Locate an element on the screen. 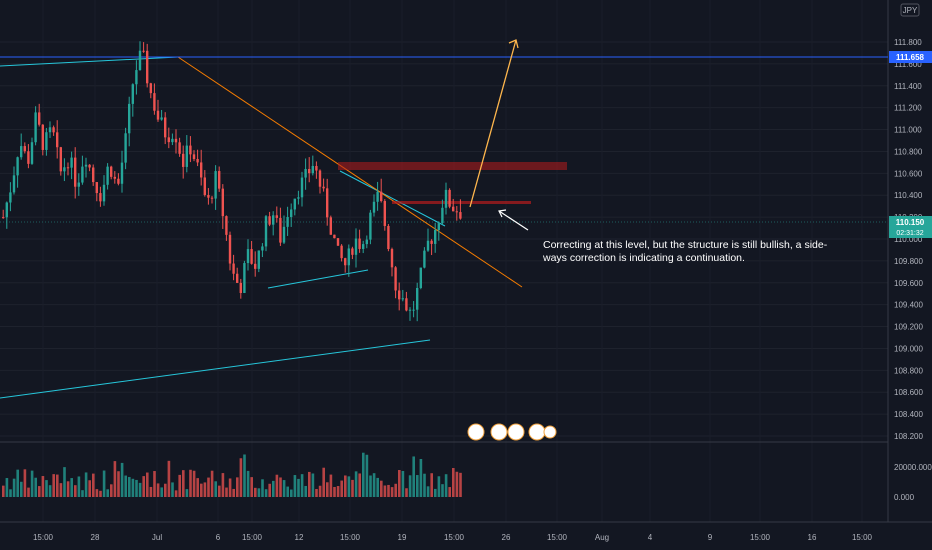  resistance-zone is located at coordinates (452, 166).